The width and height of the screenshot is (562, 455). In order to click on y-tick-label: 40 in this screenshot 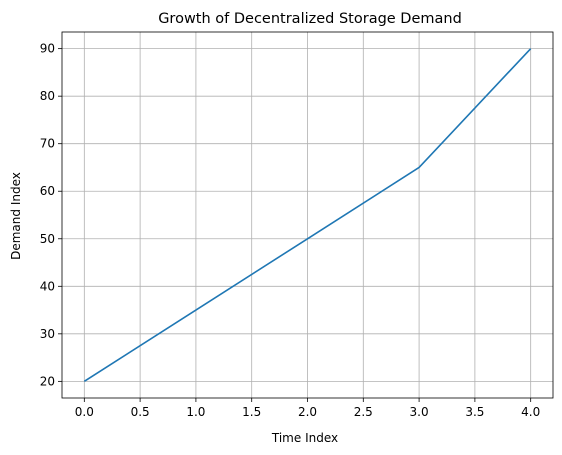, I will do `click(47, 286)`.